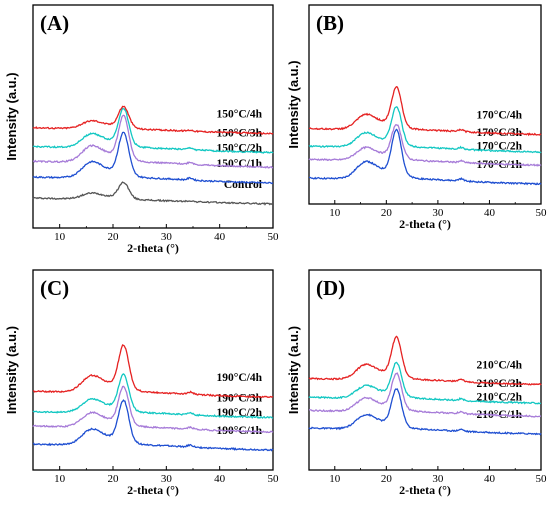 This screenshot has height=513, width=550. I want to click on series-label: 190°C/3h, so click(240, 399).